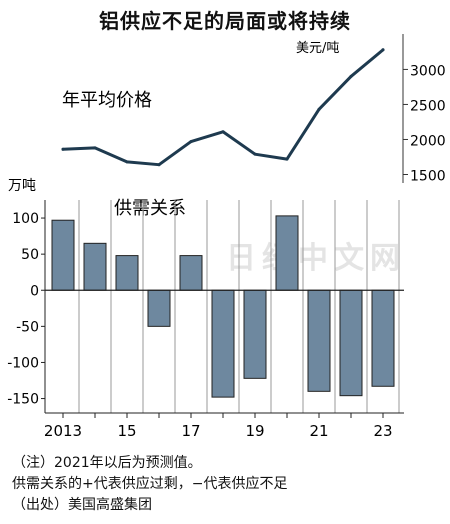  I want to click on bar-y-tick-label: 50, so click(30, 255).